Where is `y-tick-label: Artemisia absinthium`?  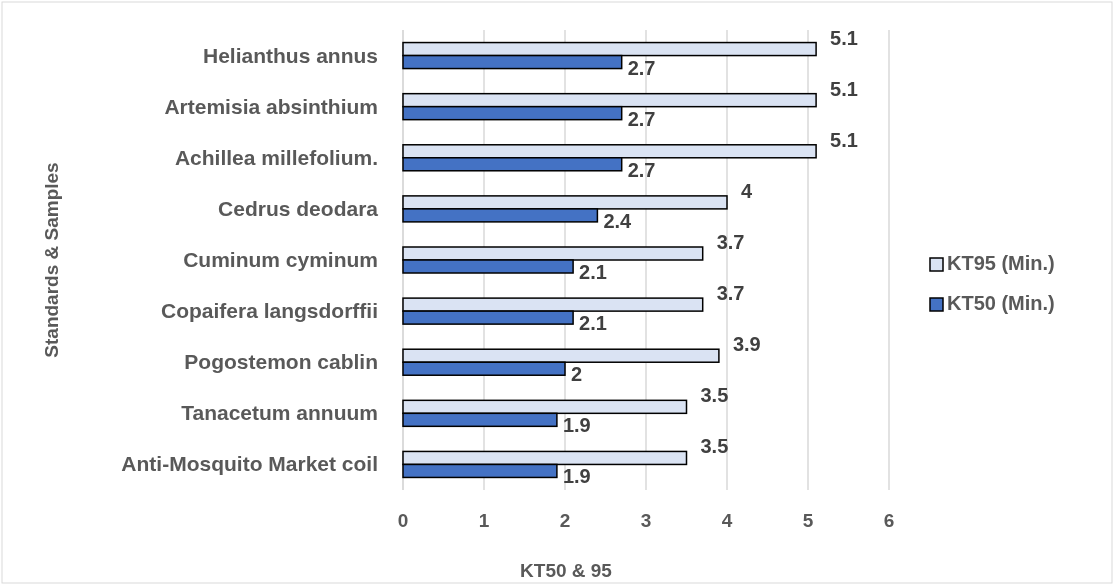 y-tick-label: Artemisia absinthium is located at coordinates (271, 106).